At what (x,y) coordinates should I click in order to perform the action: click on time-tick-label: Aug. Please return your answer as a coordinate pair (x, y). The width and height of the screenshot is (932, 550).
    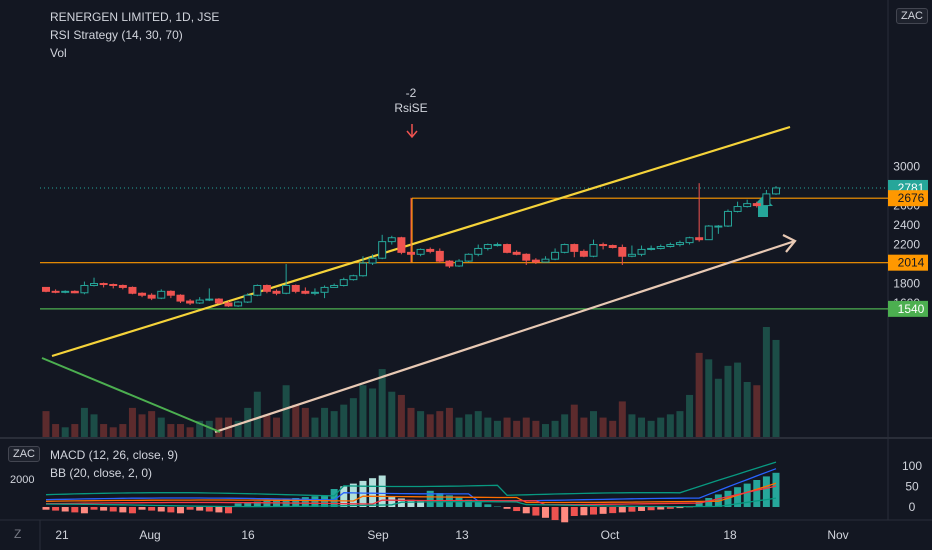
    Looking at the image, I should click on (149, 535).